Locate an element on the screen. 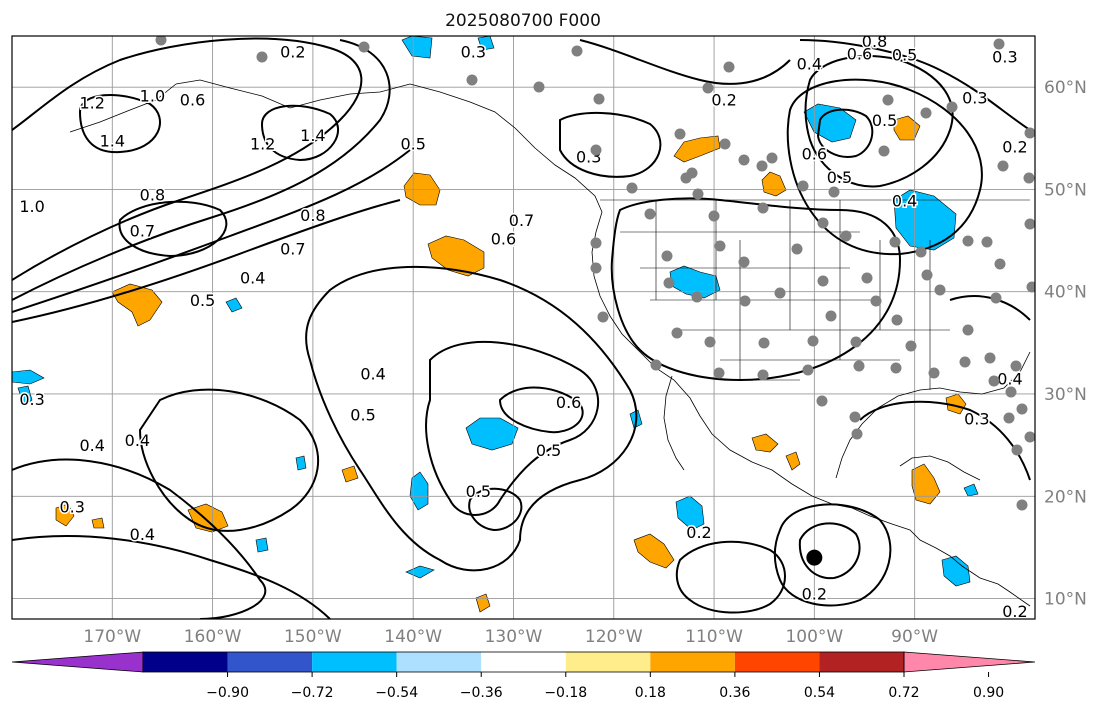  colorbar-tick-label: −0.54 is located at coordinates (396, 693).